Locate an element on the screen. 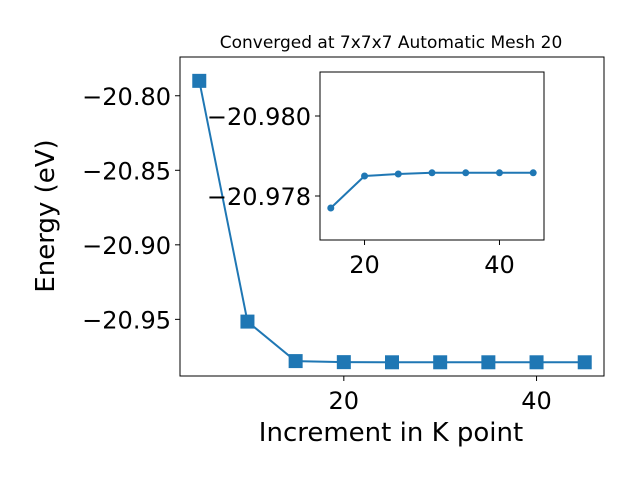 The image size is (640, 480). y-axis-label: Energy (eV) is located at coordinates (46, 215).